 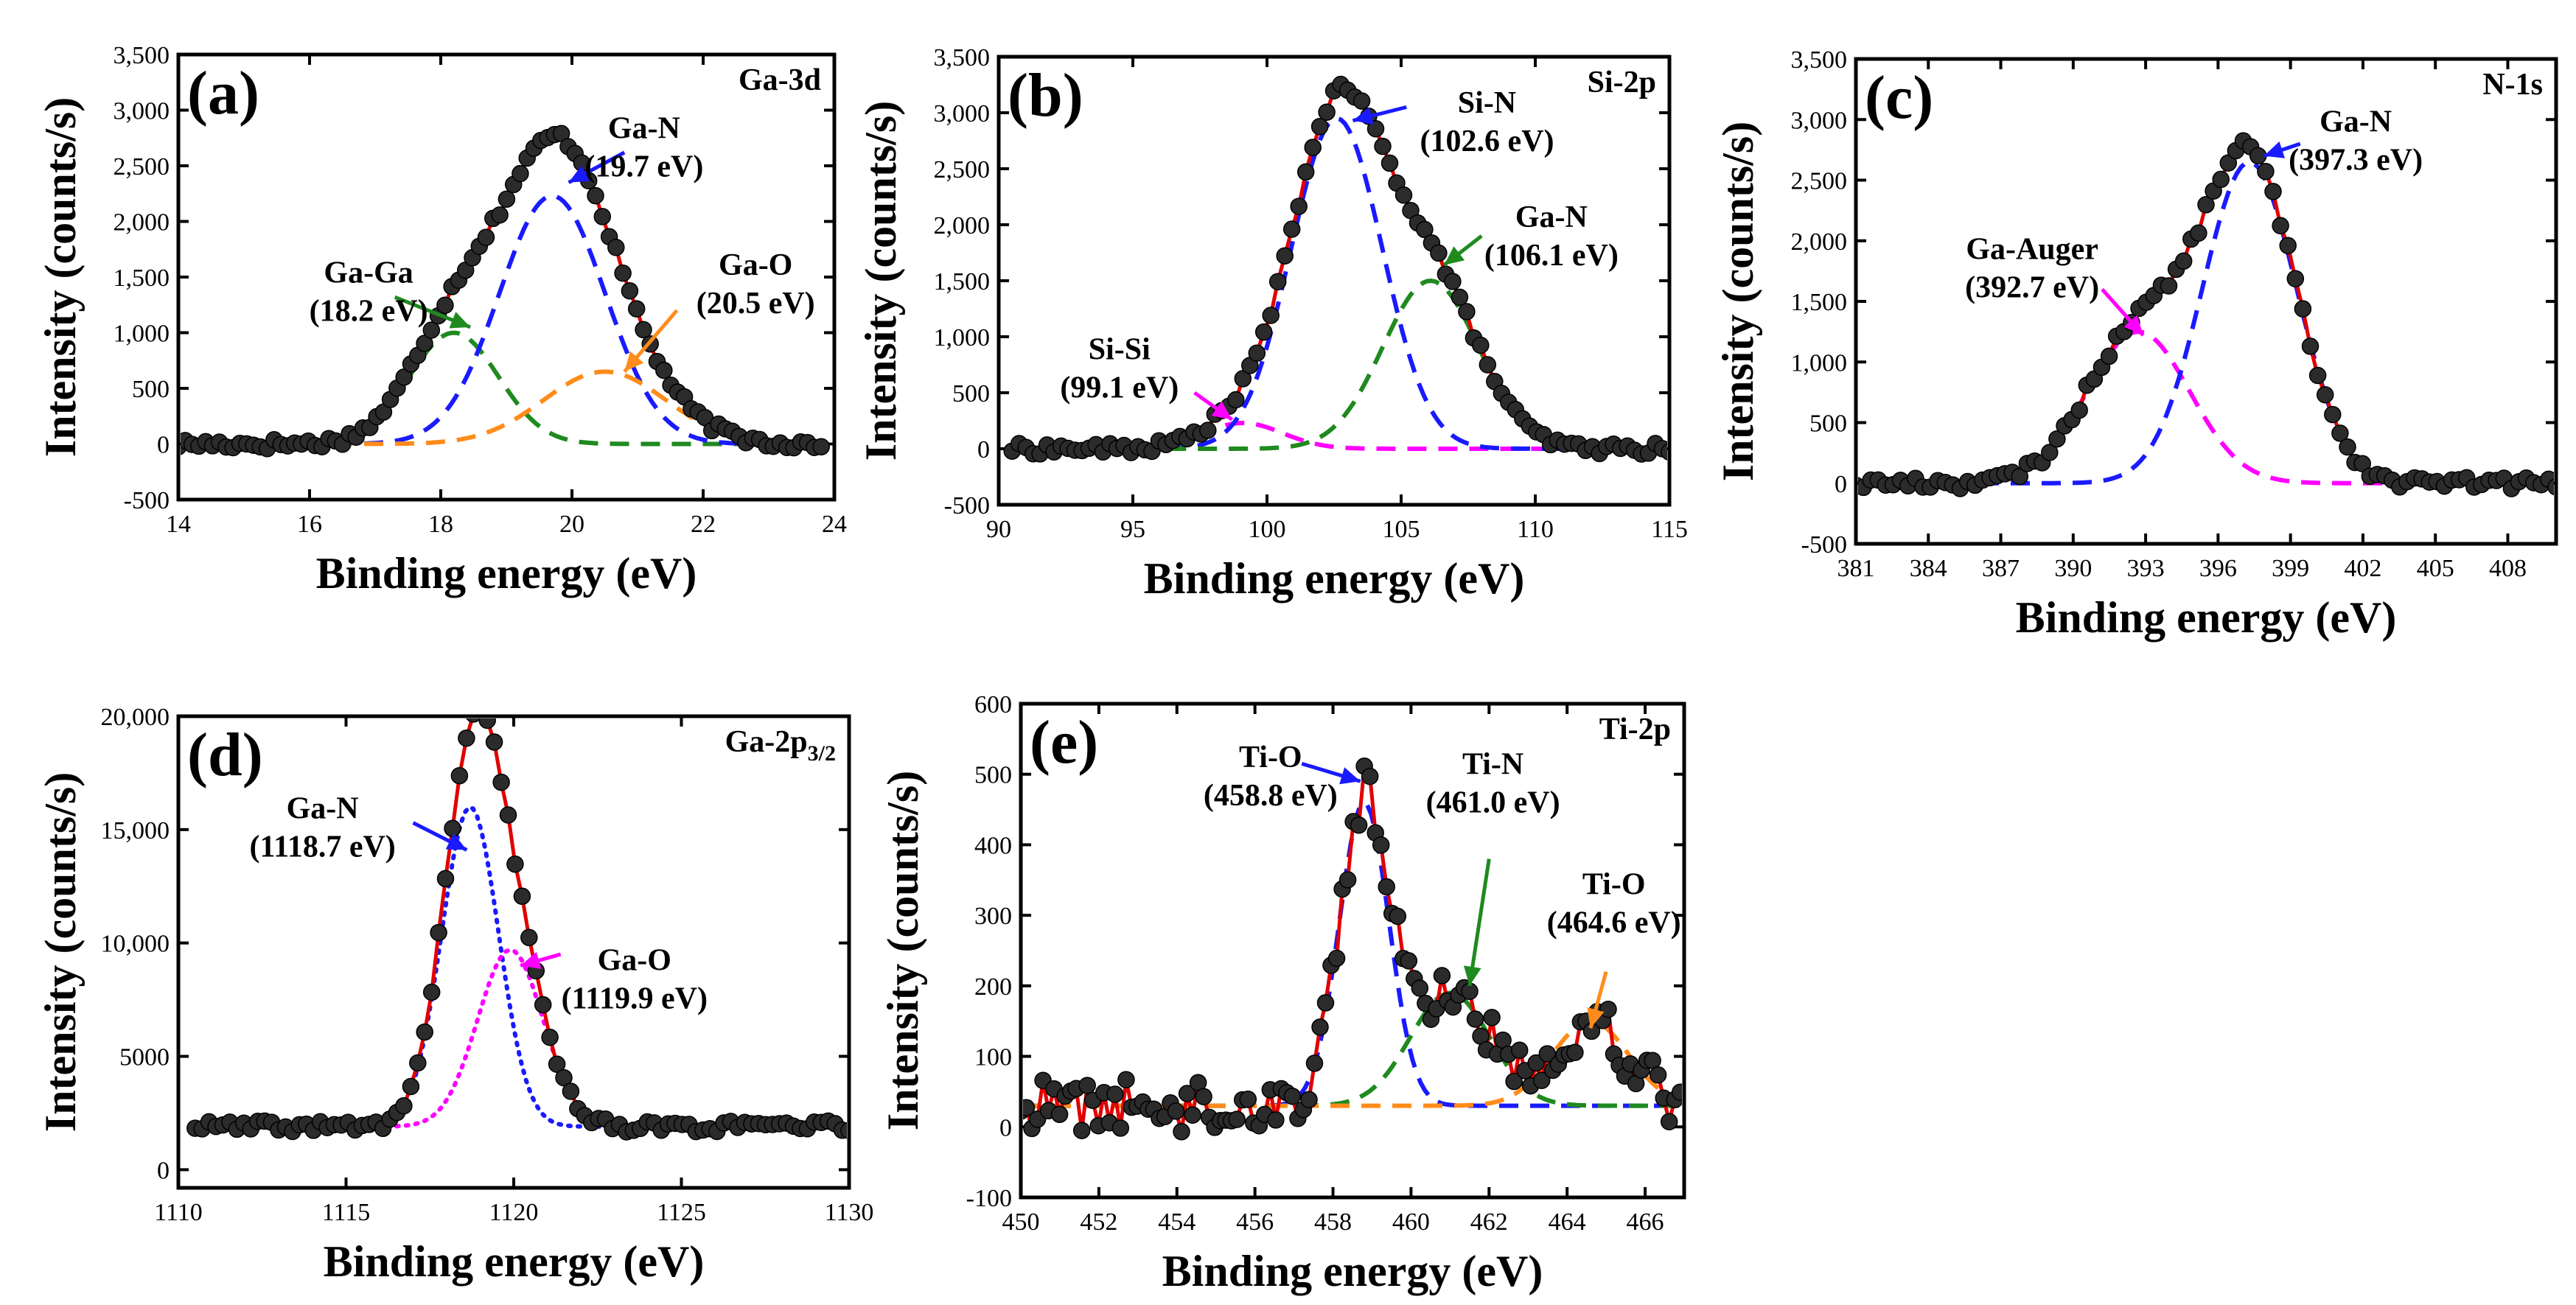 I want to click on panel-core-level: Ti-2p, so click(x=1635, y=729).